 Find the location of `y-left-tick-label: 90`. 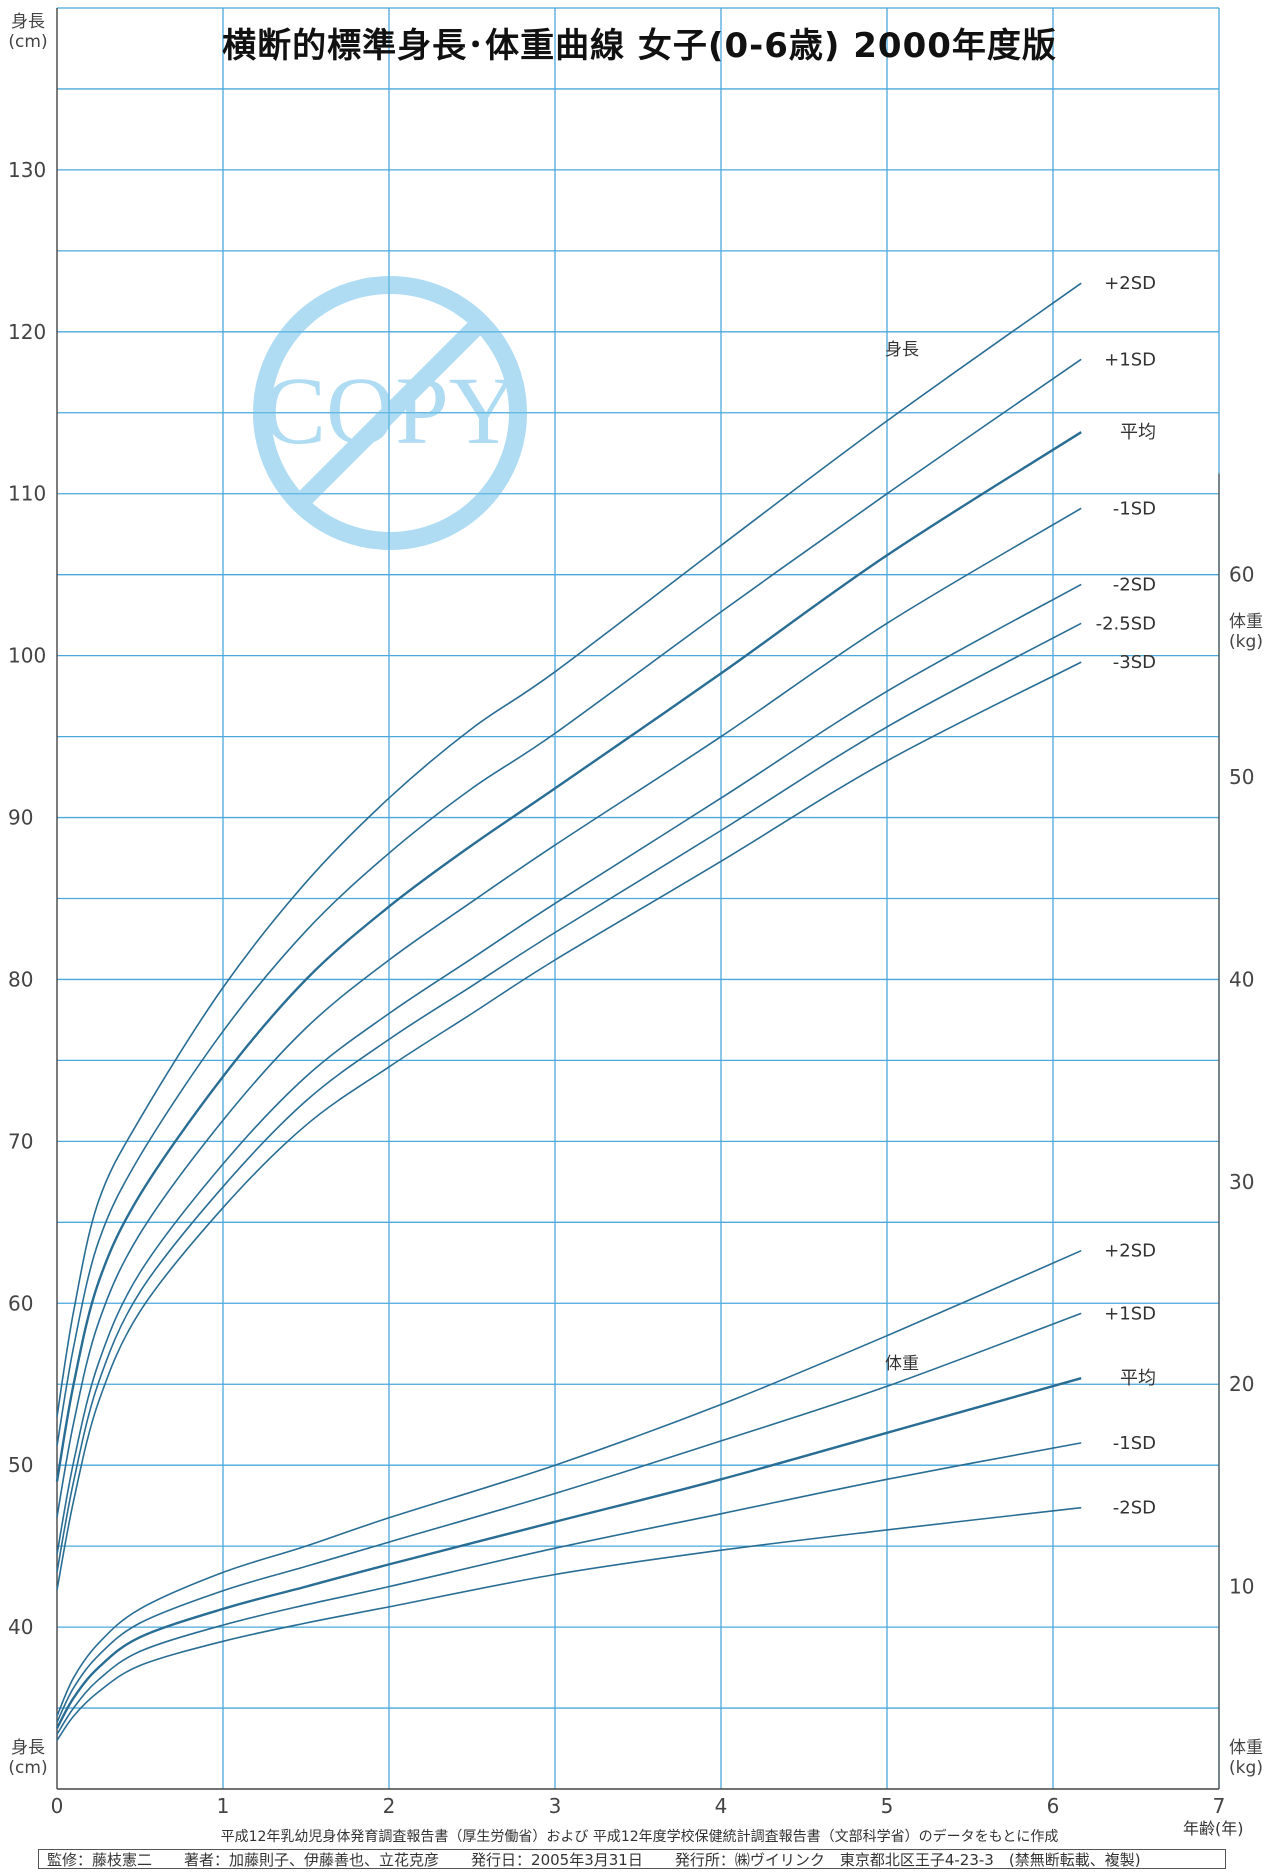

y-left-tick-label: 90 is located at coordinates (20, 818).